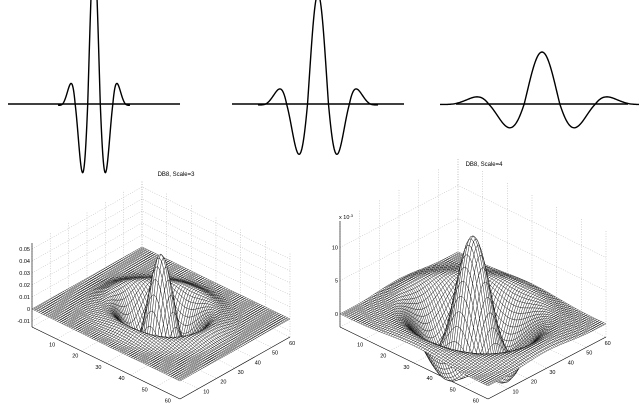  I want to click on z-tick-label: 0.05, so click(24, 250).